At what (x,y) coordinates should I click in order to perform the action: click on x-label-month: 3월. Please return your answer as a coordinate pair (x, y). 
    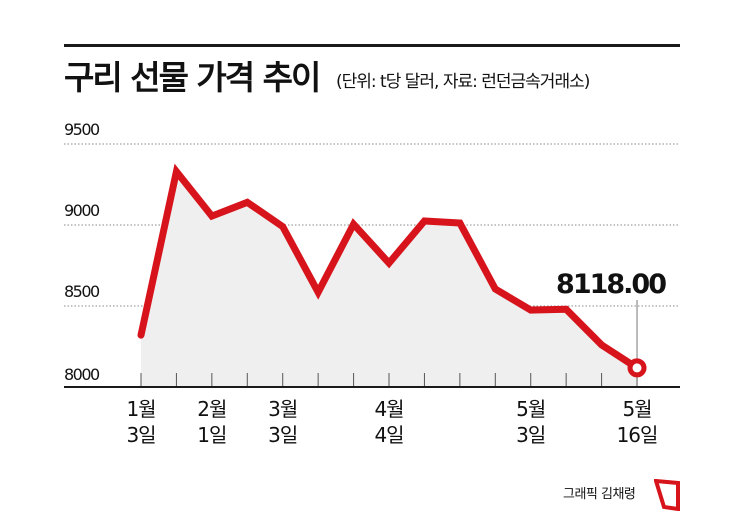
    Looking at the image, I should click on (282, 409).